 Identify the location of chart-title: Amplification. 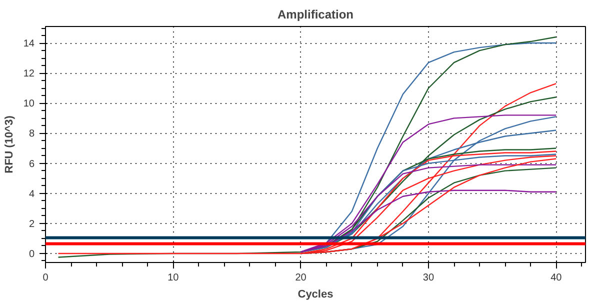
(316, 15).